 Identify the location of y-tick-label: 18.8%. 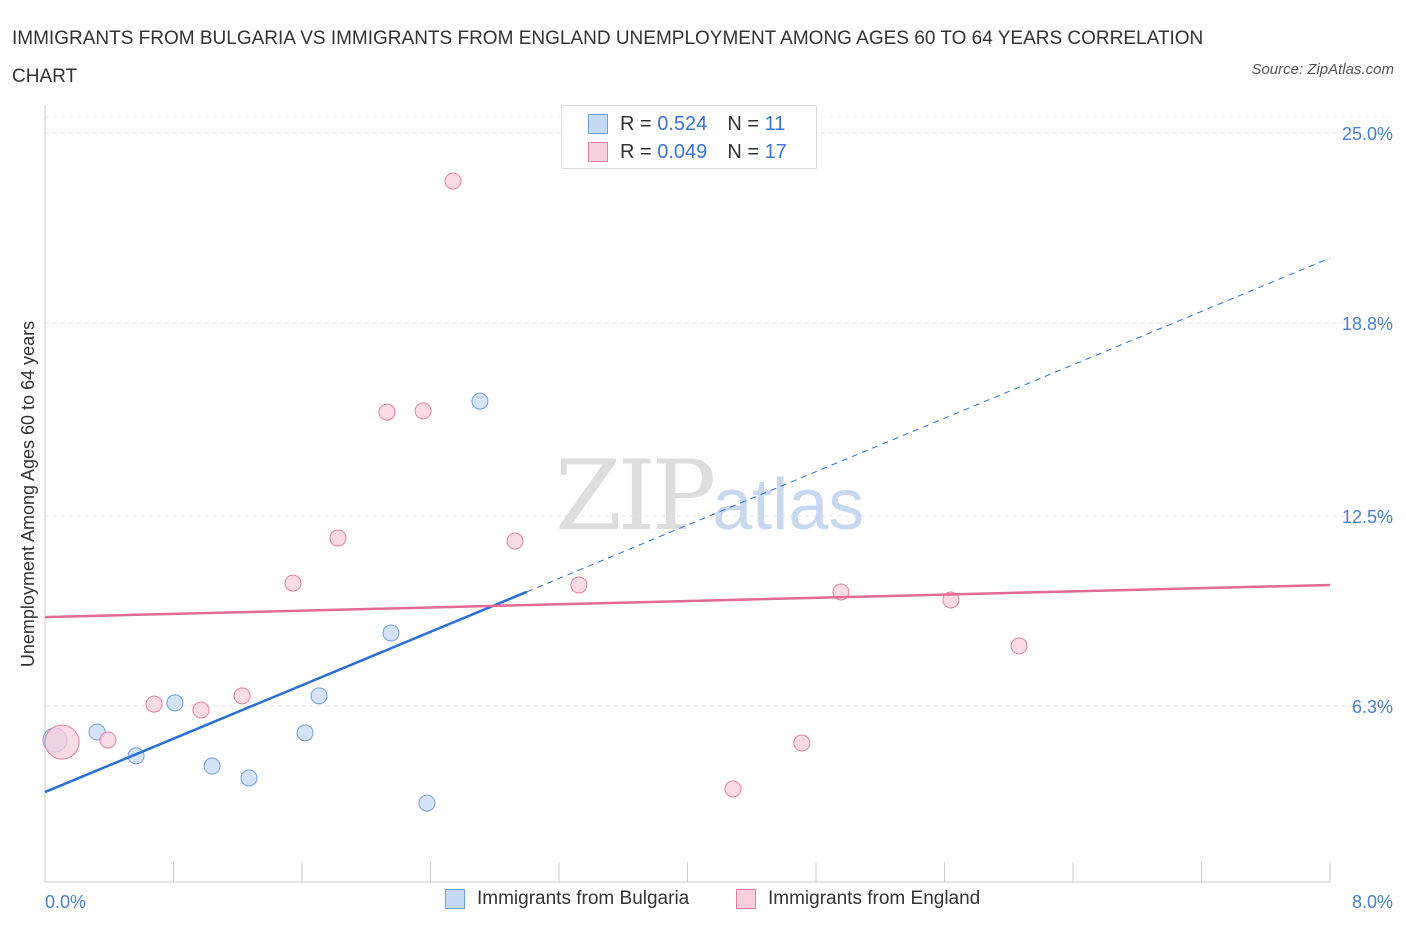
(1367, 324).